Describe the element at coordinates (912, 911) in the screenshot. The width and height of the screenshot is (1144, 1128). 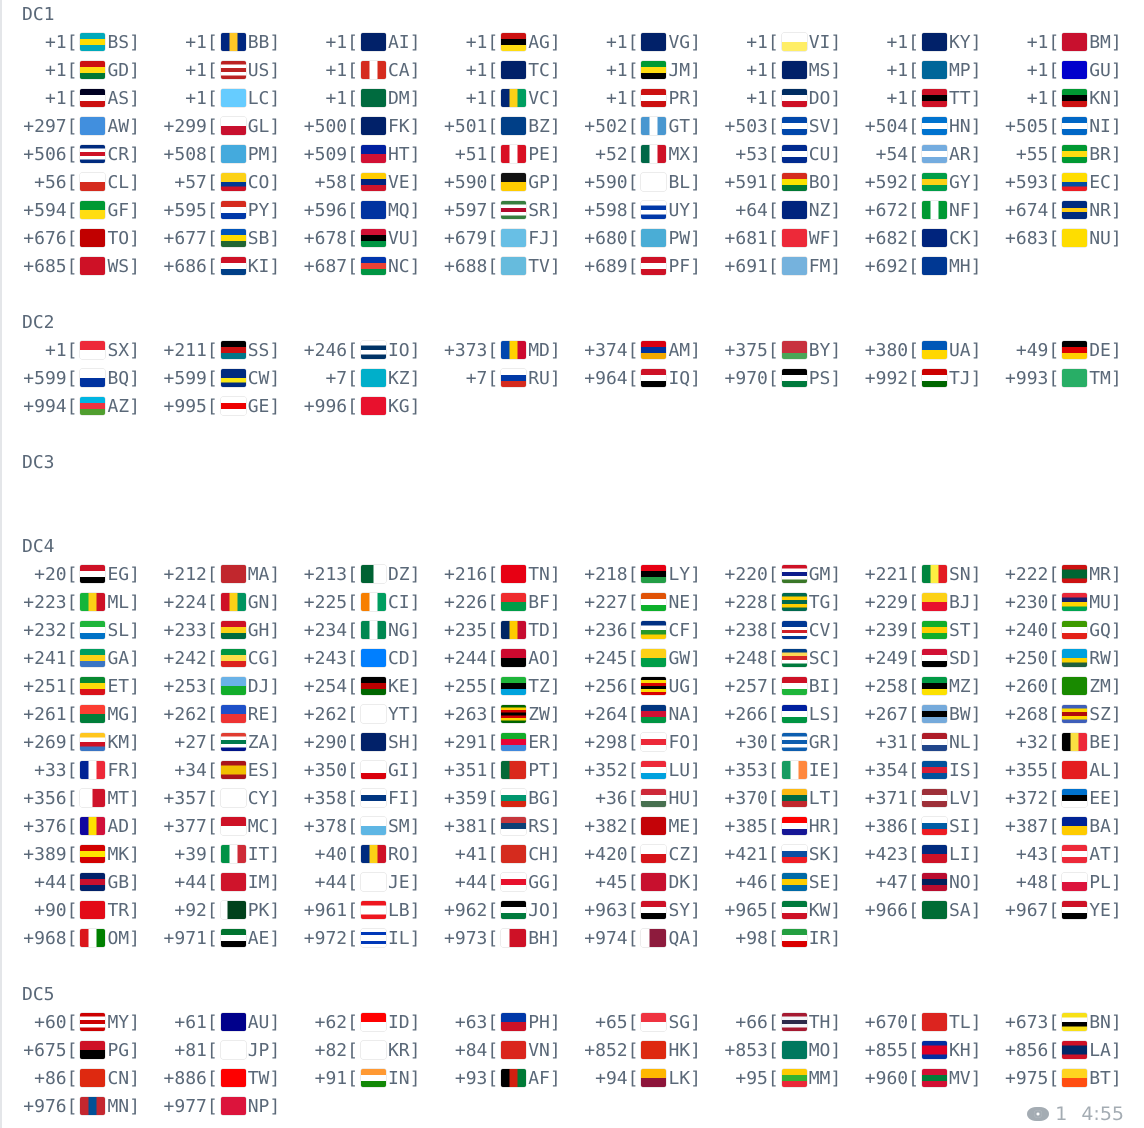
I see `country-code-entry: +966[SA]` at that location.